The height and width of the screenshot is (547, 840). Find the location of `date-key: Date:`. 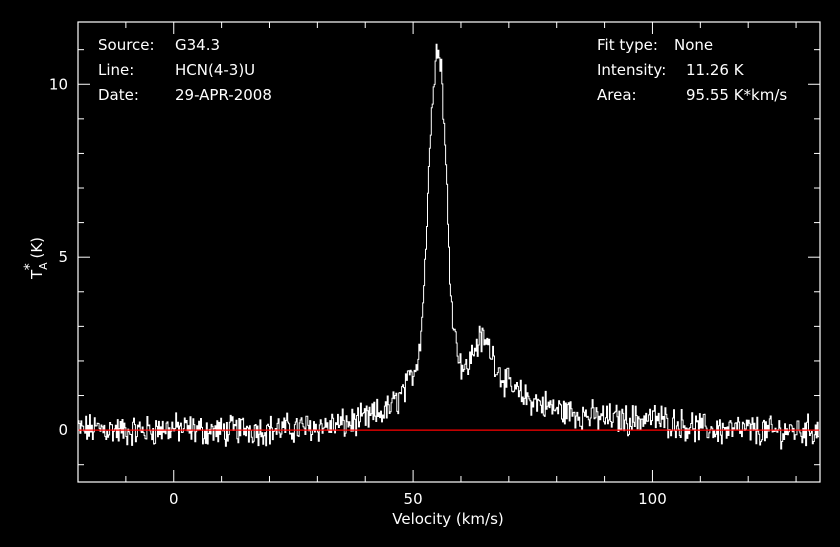

date-key: Date: is located at coordinates (118, 95).